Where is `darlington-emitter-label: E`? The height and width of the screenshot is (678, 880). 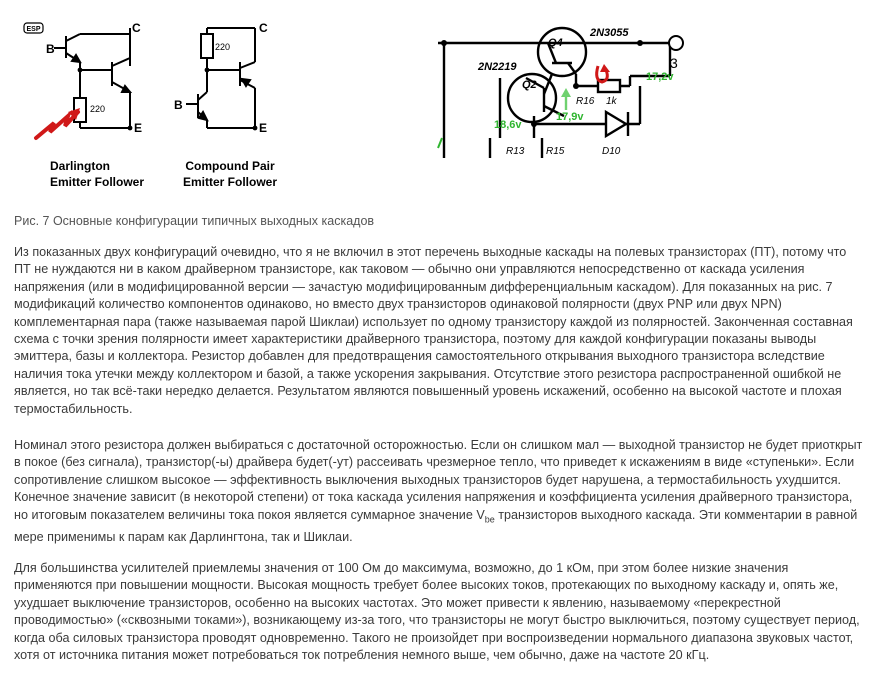
darlington-emitter-label: E is located at coordinates (138, 128).